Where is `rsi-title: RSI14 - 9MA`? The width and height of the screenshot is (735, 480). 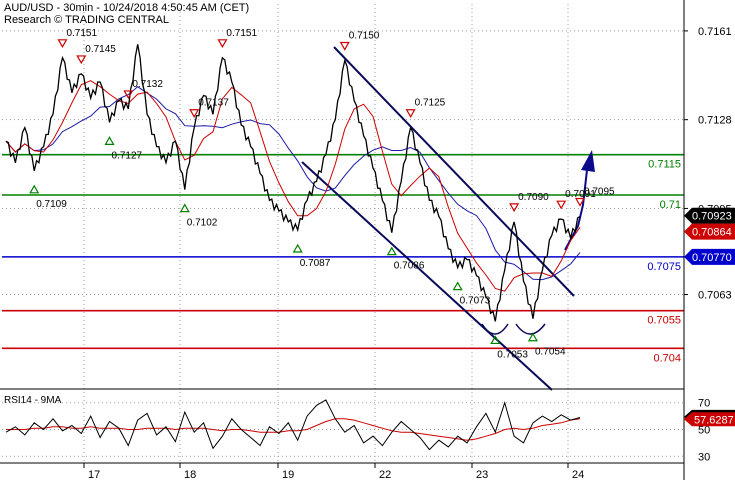
rsi-title: RSI14 - 9MA is located at coordinates (33, 400).